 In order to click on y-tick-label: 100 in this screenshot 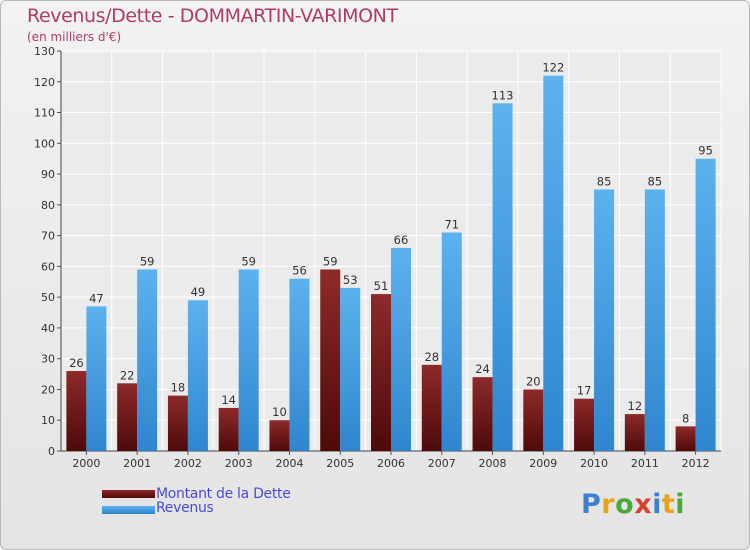, I will do `click(44, 143)`.